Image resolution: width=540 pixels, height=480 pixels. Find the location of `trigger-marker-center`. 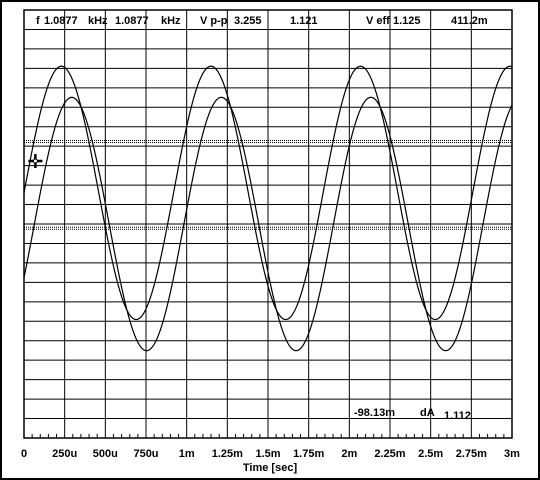

trigger-marker-center is located at coordinates (35, 161).